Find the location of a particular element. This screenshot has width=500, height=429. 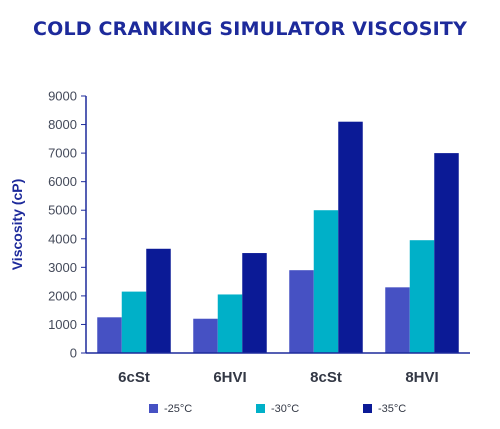

y-tick-label: 0 is located at coordinates (73, 353).